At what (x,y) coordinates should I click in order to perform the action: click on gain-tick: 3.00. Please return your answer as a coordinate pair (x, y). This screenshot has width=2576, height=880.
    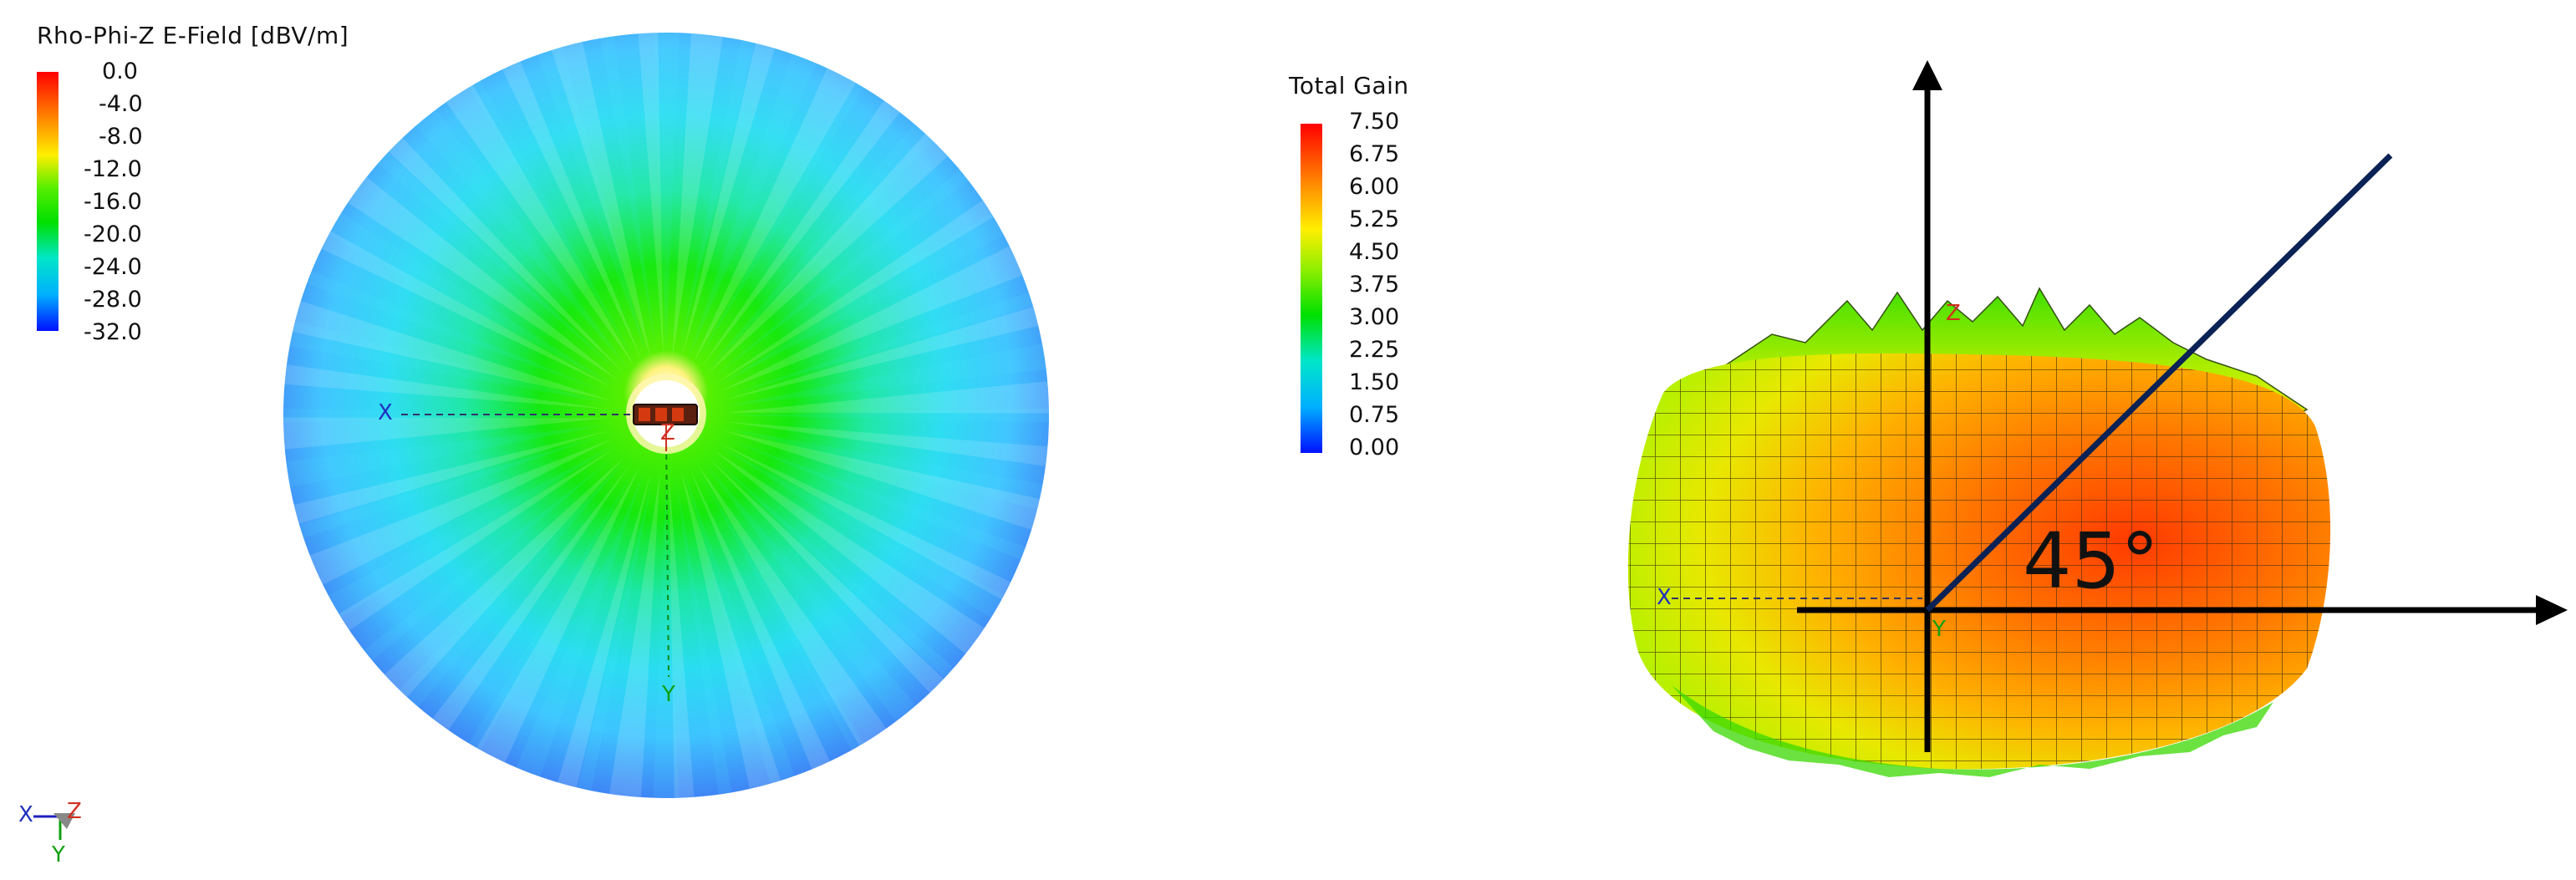
    Looking at the image, I should click on (1374, 317).